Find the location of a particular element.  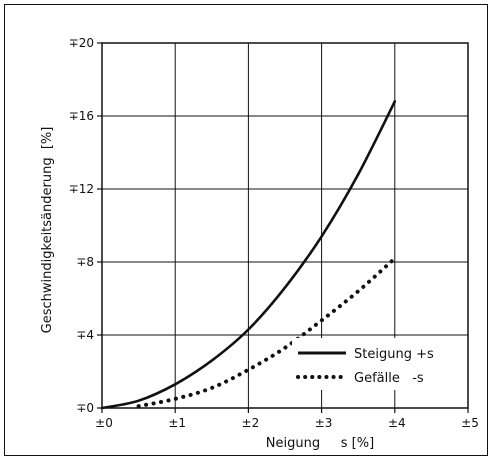

y-tick-label: ∓20 is located at coordinates (81, 43).